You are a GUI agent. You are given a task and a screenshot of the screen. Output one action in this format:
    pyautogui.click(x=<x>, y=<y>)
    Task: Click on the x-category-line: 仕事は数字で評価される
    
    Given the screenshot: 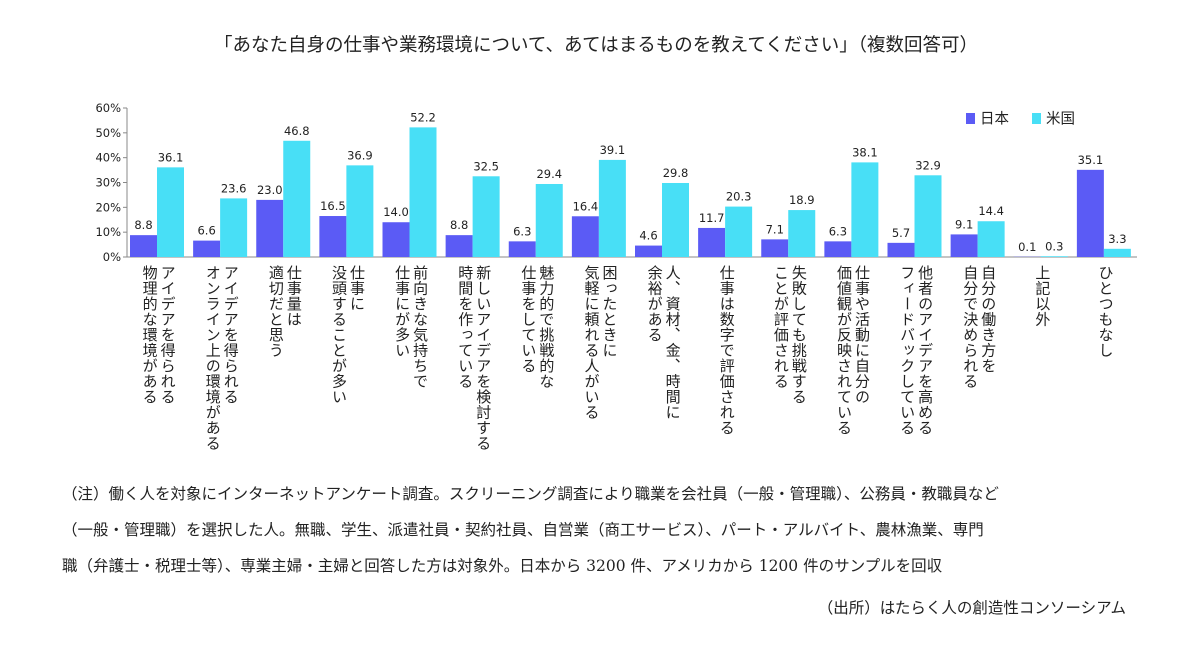 What is the action you would take?
    pyautogui.click(x=727, y=350)
    